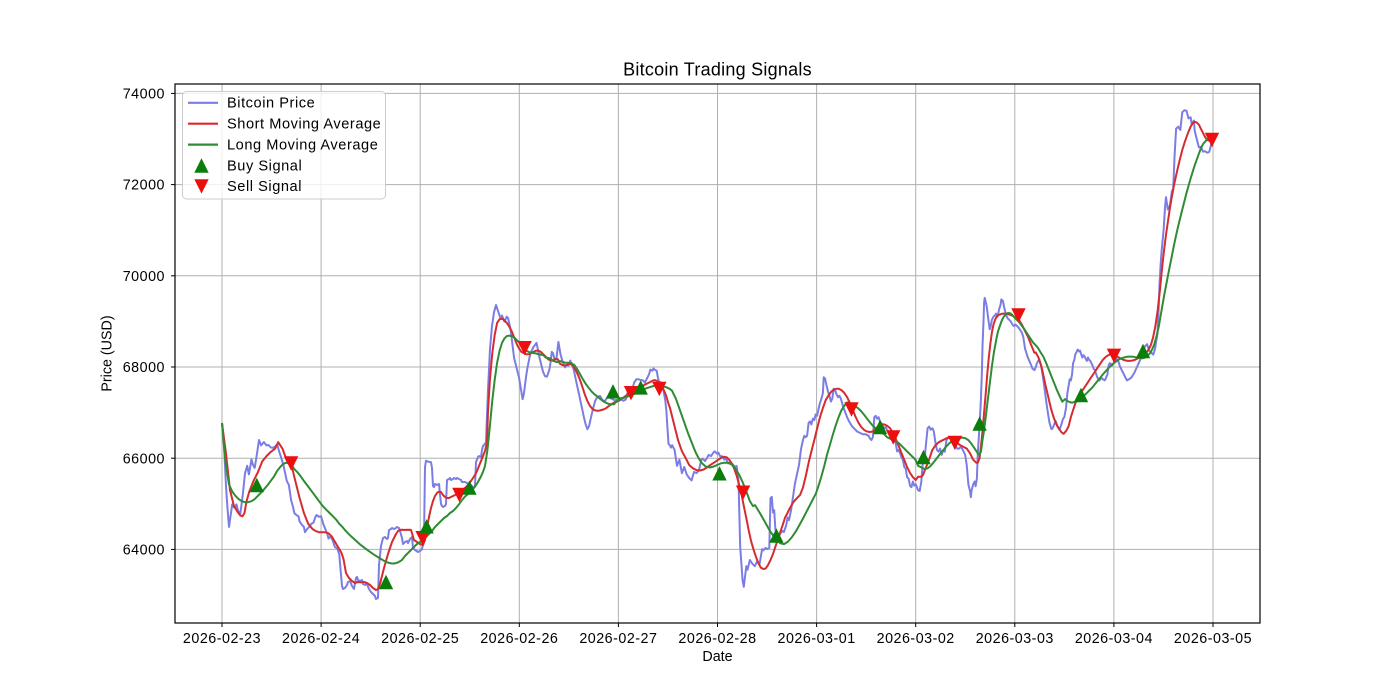  I want to click on svg-text: 72000, so click(144, 186).